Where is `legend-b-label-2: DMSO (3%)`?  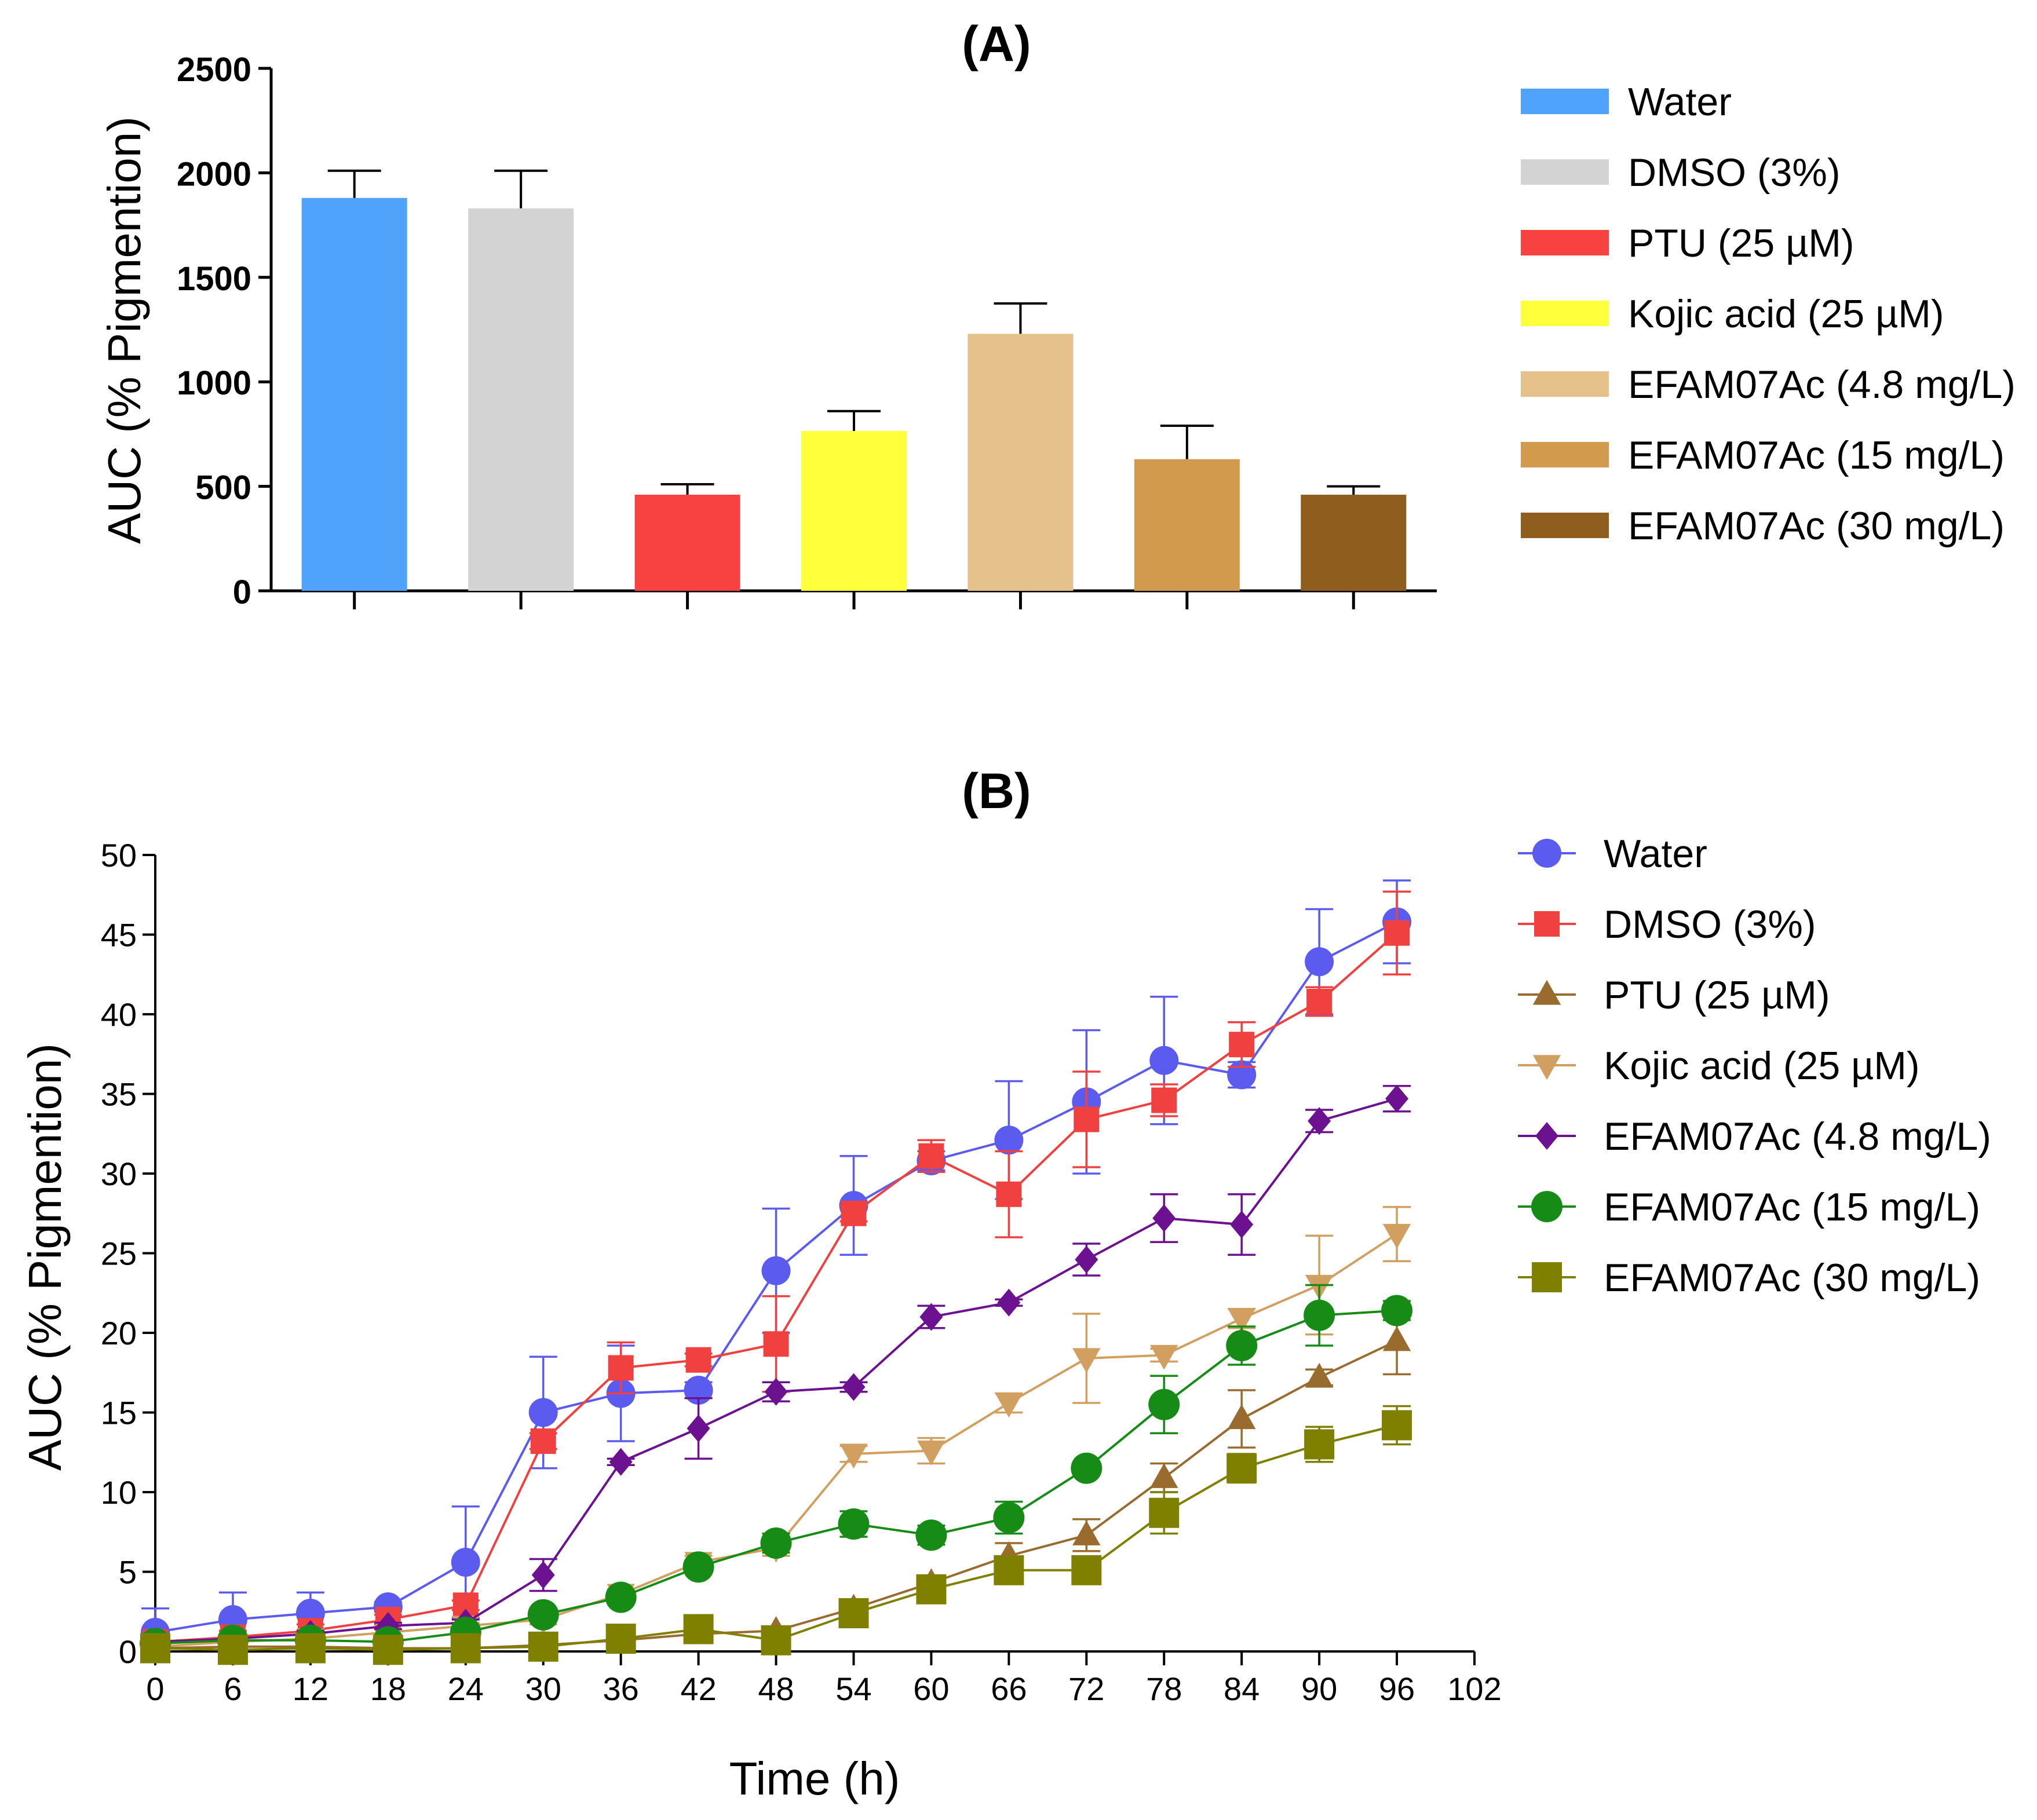
legend-b-label-2: DMSO (3%) is located at coordinates (1710, 924).